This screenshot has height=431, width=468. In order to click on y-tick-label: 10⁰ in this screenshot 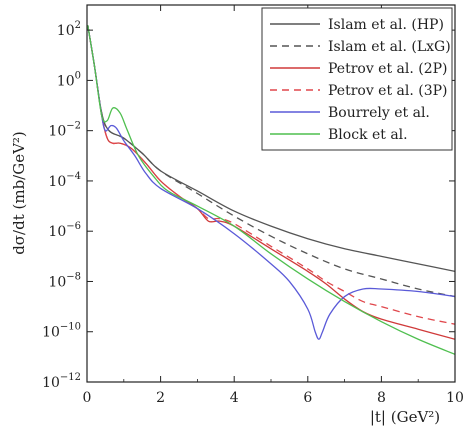, I will do `click(69, 79)`.